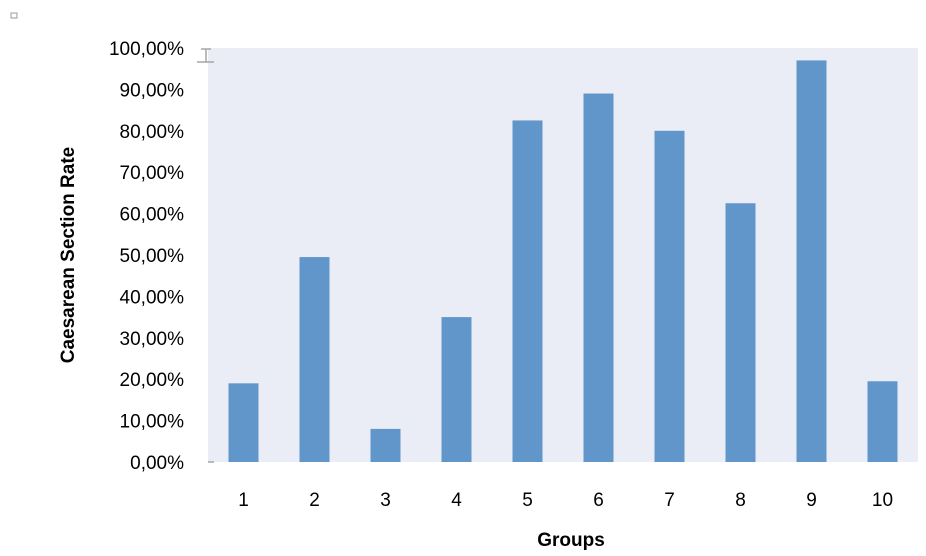  I want to click on x-tick-label: 5, so click(527, 500).